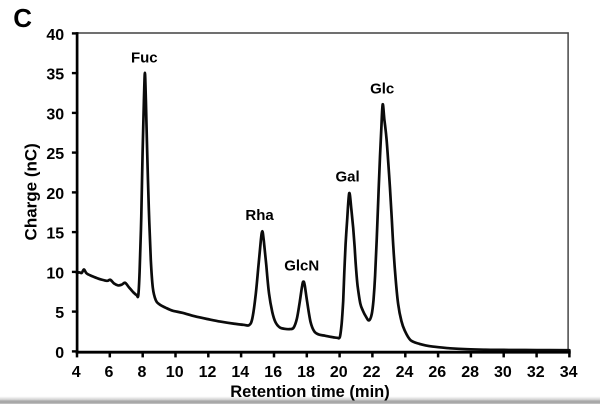 The height and width of the screenshot is (404, 600). Describe the element at coordinates (208, 372) in the screenshot. I see `svg-text: 12` at that location.